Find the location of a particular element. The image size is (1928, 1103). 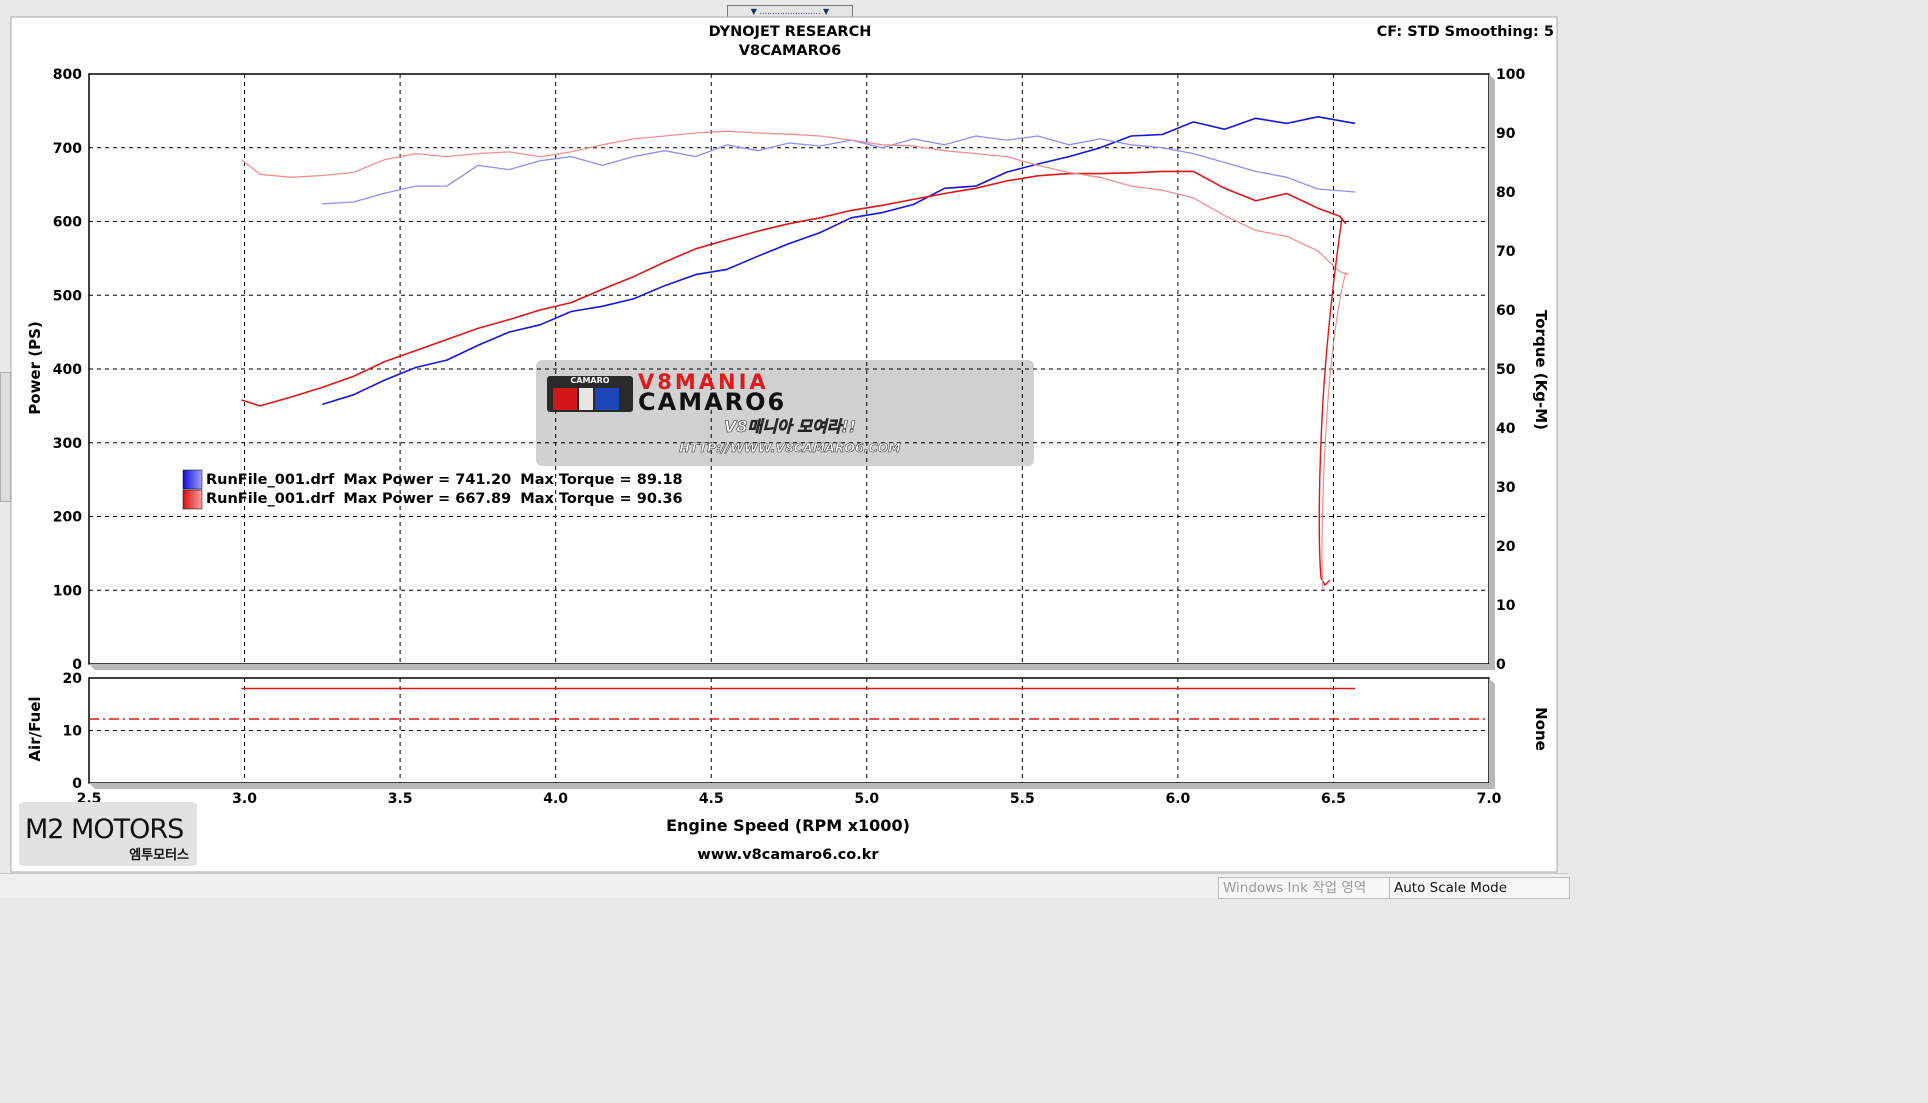

rpm-tick-label: 6.0 is located at coordinates (1177, 799).